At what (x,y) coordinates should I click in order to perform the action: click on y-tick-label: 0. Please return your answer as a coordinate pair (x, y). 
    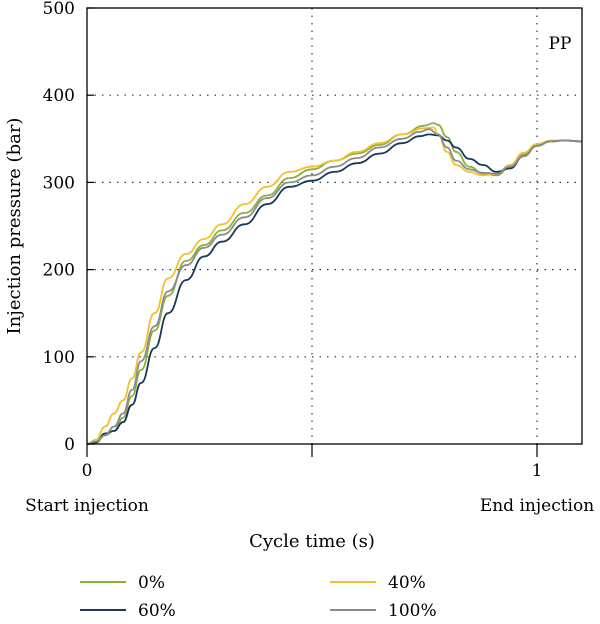
    Looking at the image, I should click on (69, 445).